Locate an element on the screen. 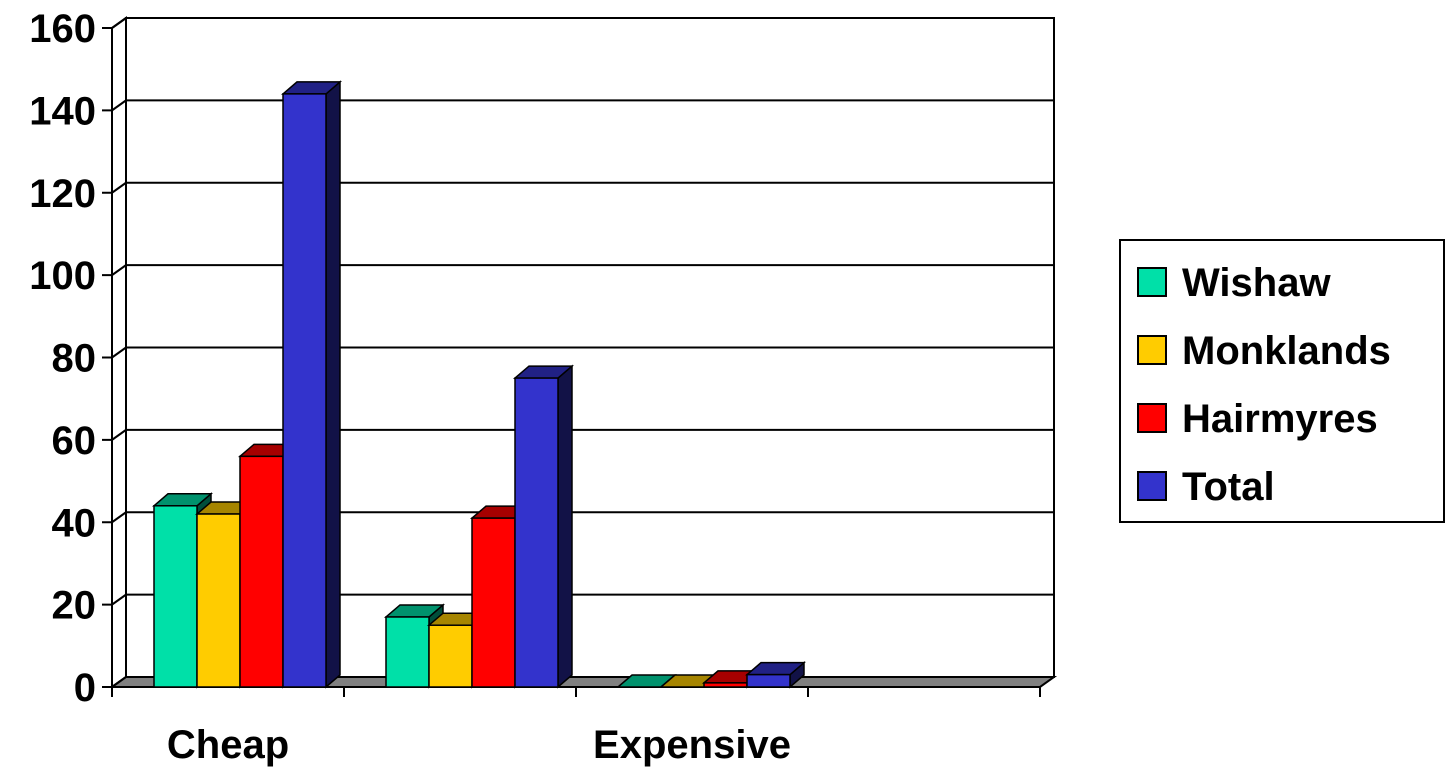 The height and width of the screenshot is (767, 1450). legend: Wishaw Monklands Hairmyres Total is located at coordinates (1282, 381).